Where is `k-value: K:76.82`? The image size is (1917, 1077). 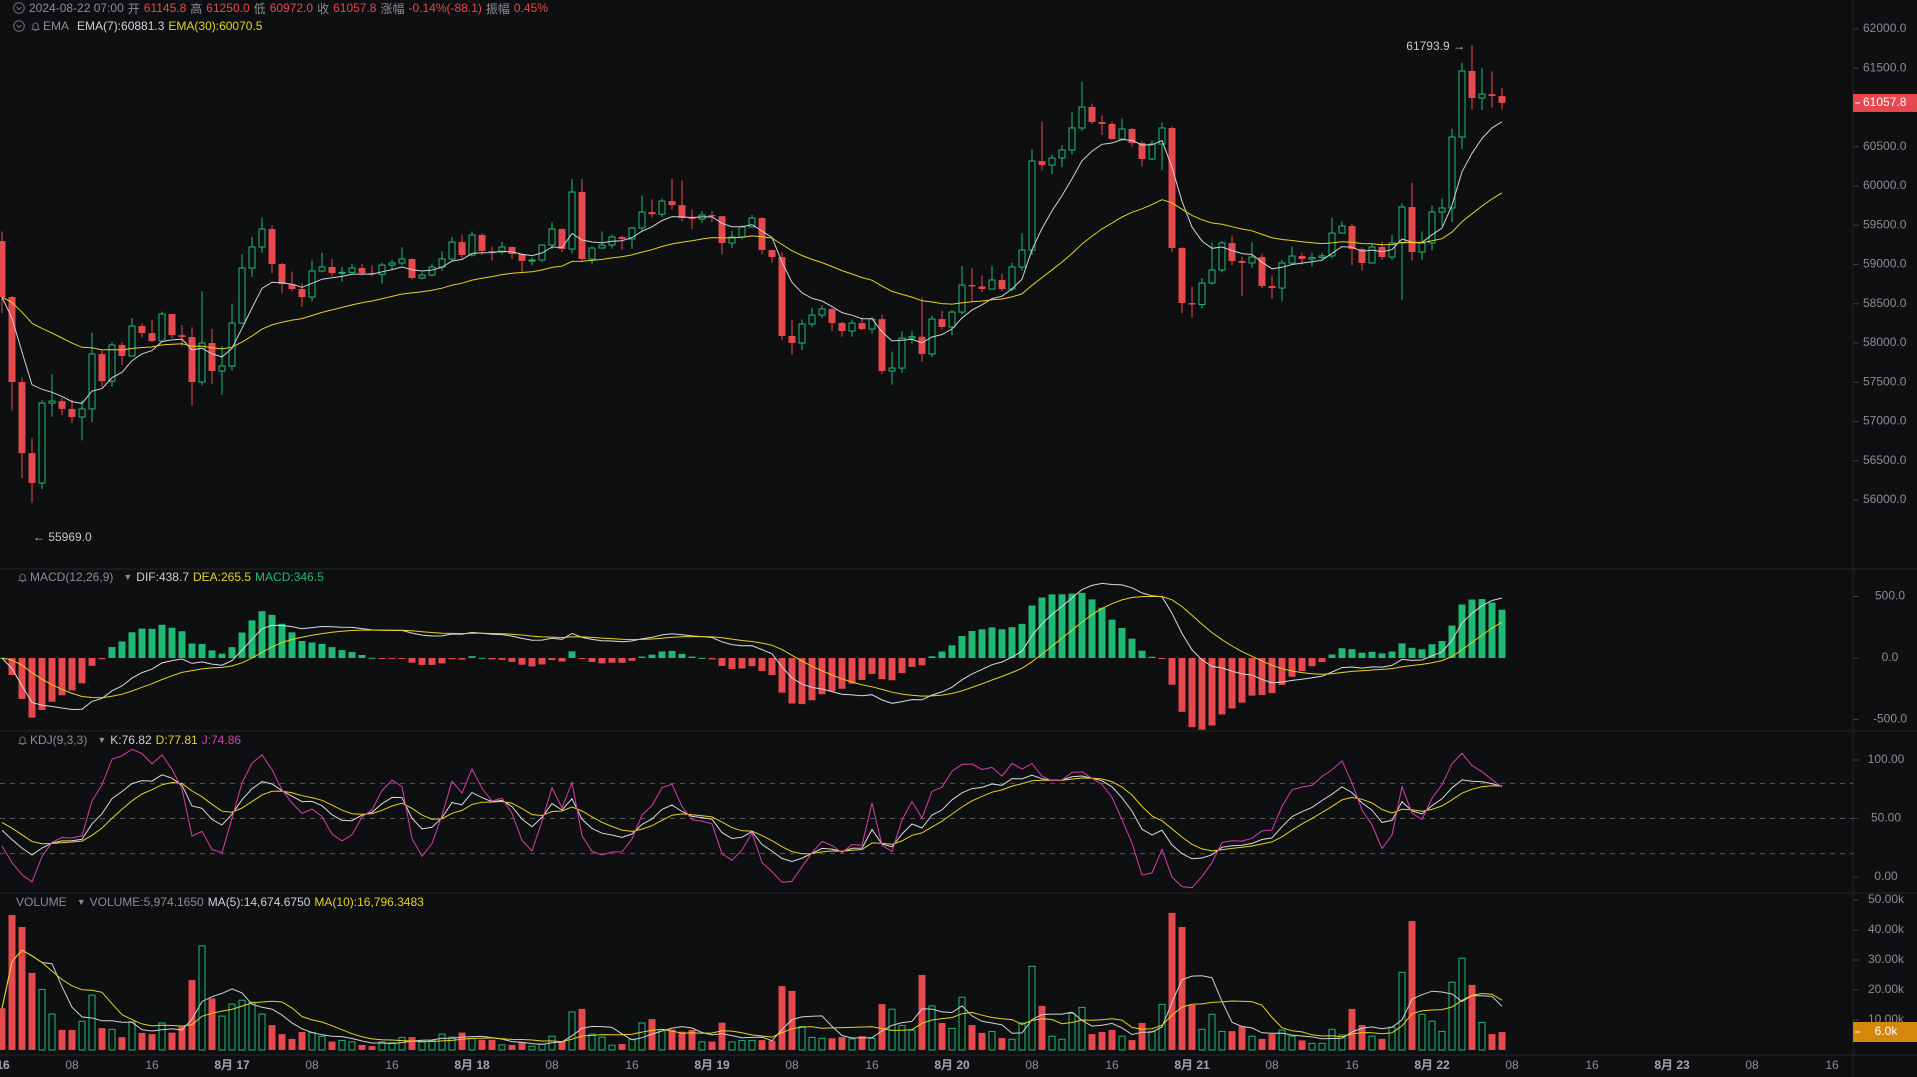
k-value: K:76.82 is located at coordinates (131, 740).